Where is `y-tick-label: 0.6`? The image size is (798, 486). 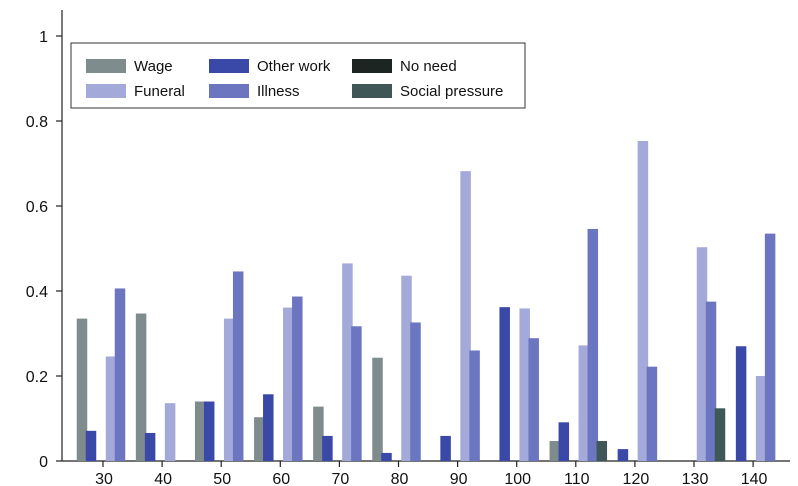 y-tick-label: 0.6 is located at coordinates (37, 207).